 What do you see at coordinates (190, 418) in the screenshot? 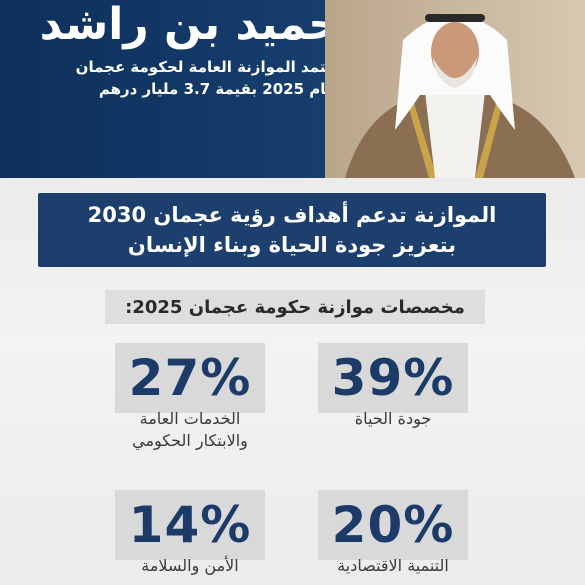
I see `stat-label-line-1: الخدمات العامة` at bounding box center [190, 418].